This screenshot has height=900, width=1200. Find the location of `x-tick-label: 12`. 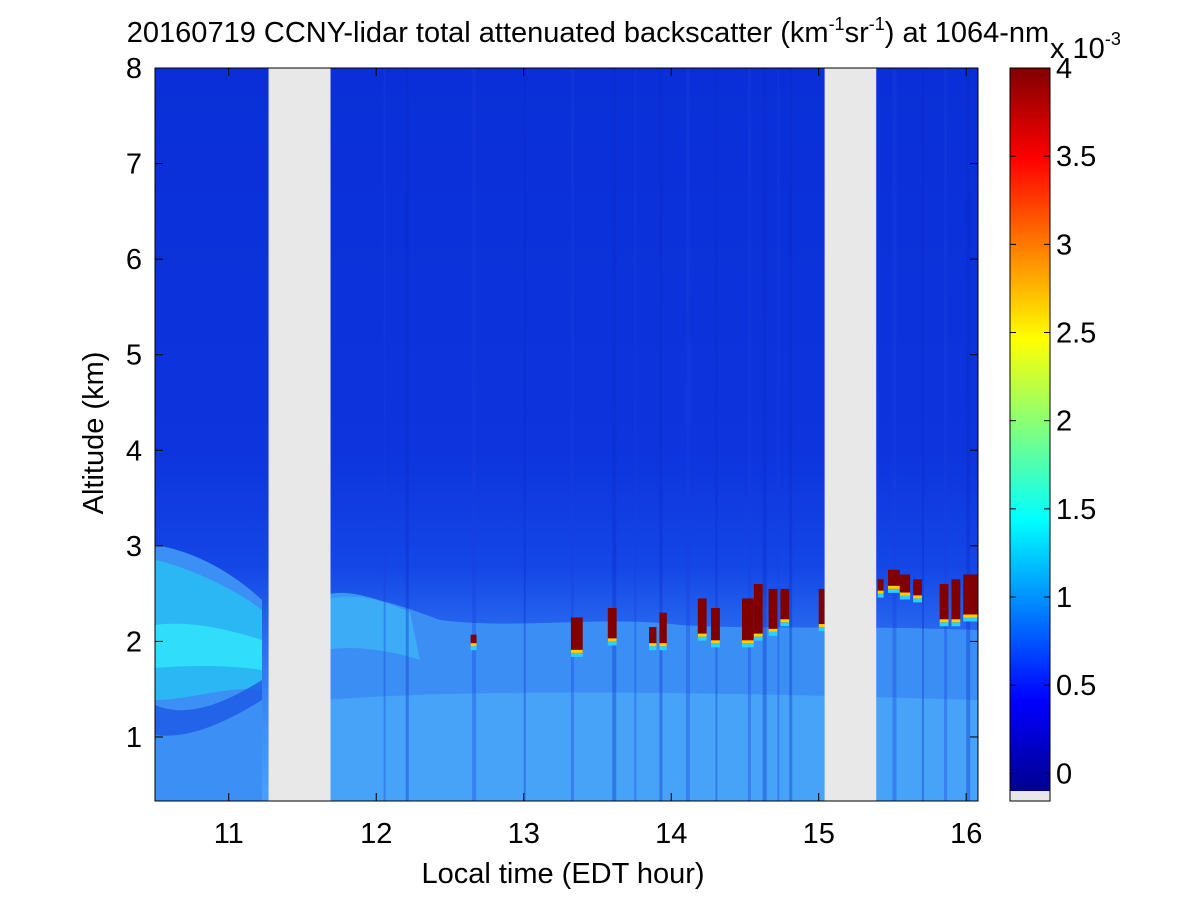

x-tick-label: 12 is located at coordinates (376, 834).